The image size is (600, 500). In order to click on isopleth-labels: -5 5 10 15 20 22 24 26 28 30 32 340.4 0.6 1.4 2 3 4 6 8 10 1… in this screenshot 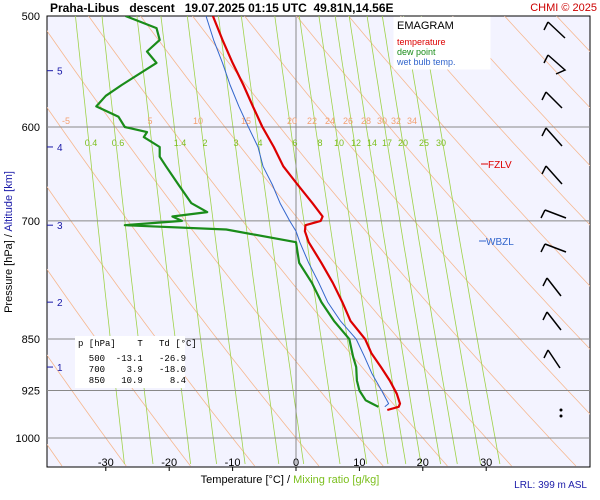, I will do `click(254, 132)`.